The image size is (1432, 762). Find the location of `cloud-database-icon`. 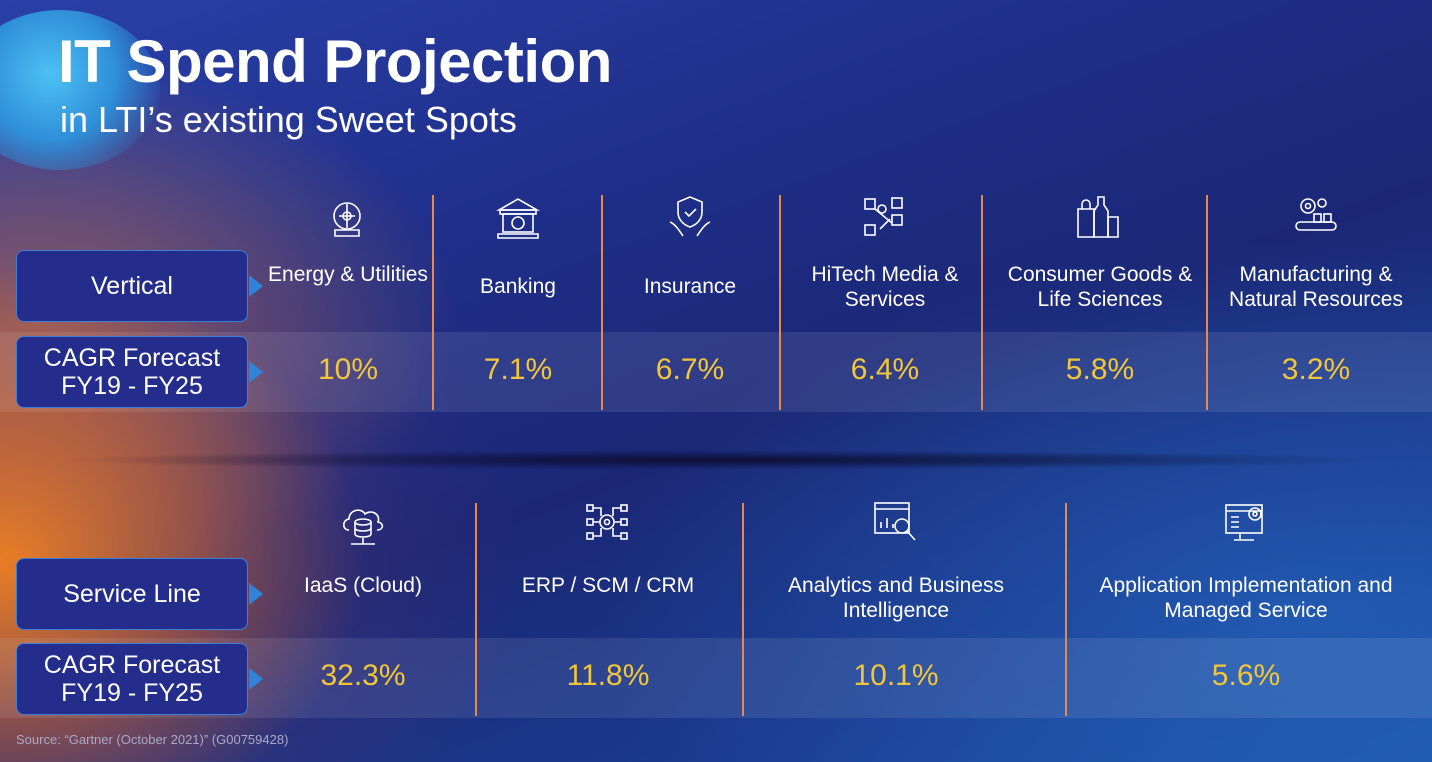

cloud-database-icon is located at coordinates (363, 527).